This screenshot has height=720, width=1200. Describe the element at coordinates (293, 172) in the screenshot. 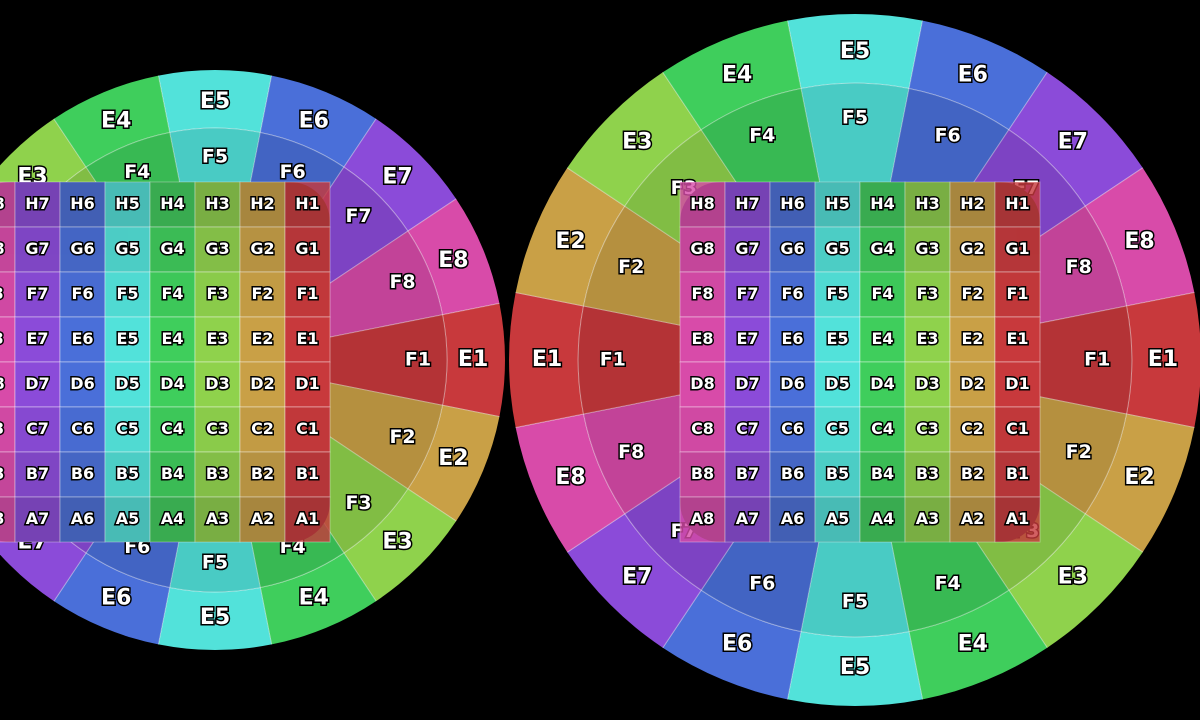

I see `ring-label: F6` at that location.